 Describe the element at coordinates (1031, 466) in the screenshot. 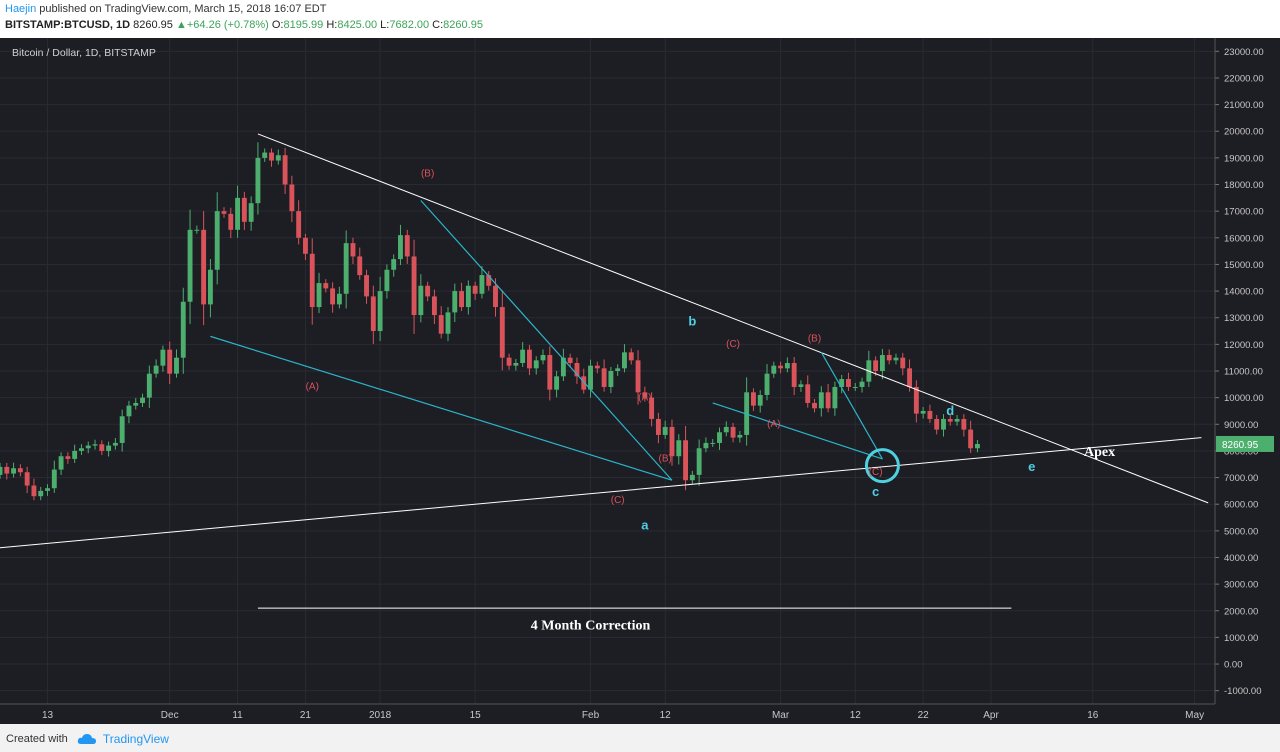

I see `wave-label-cyan: e` at that location.